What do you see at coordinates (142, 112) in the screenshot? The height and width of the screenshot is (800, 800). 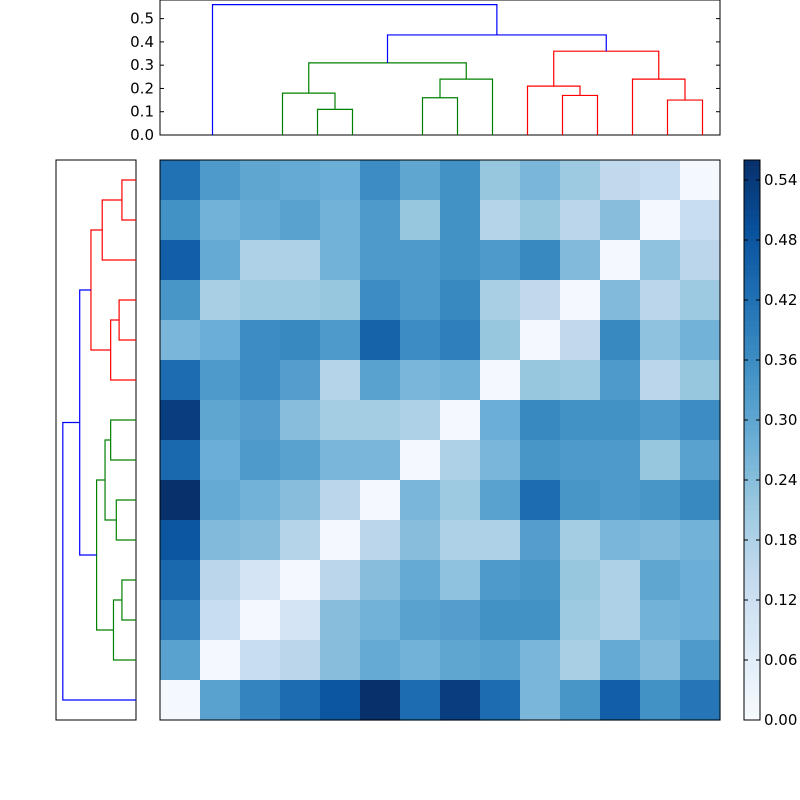 I see `top-dendrogram-ytick-label: 0.1` at bounding box center [142, 112].